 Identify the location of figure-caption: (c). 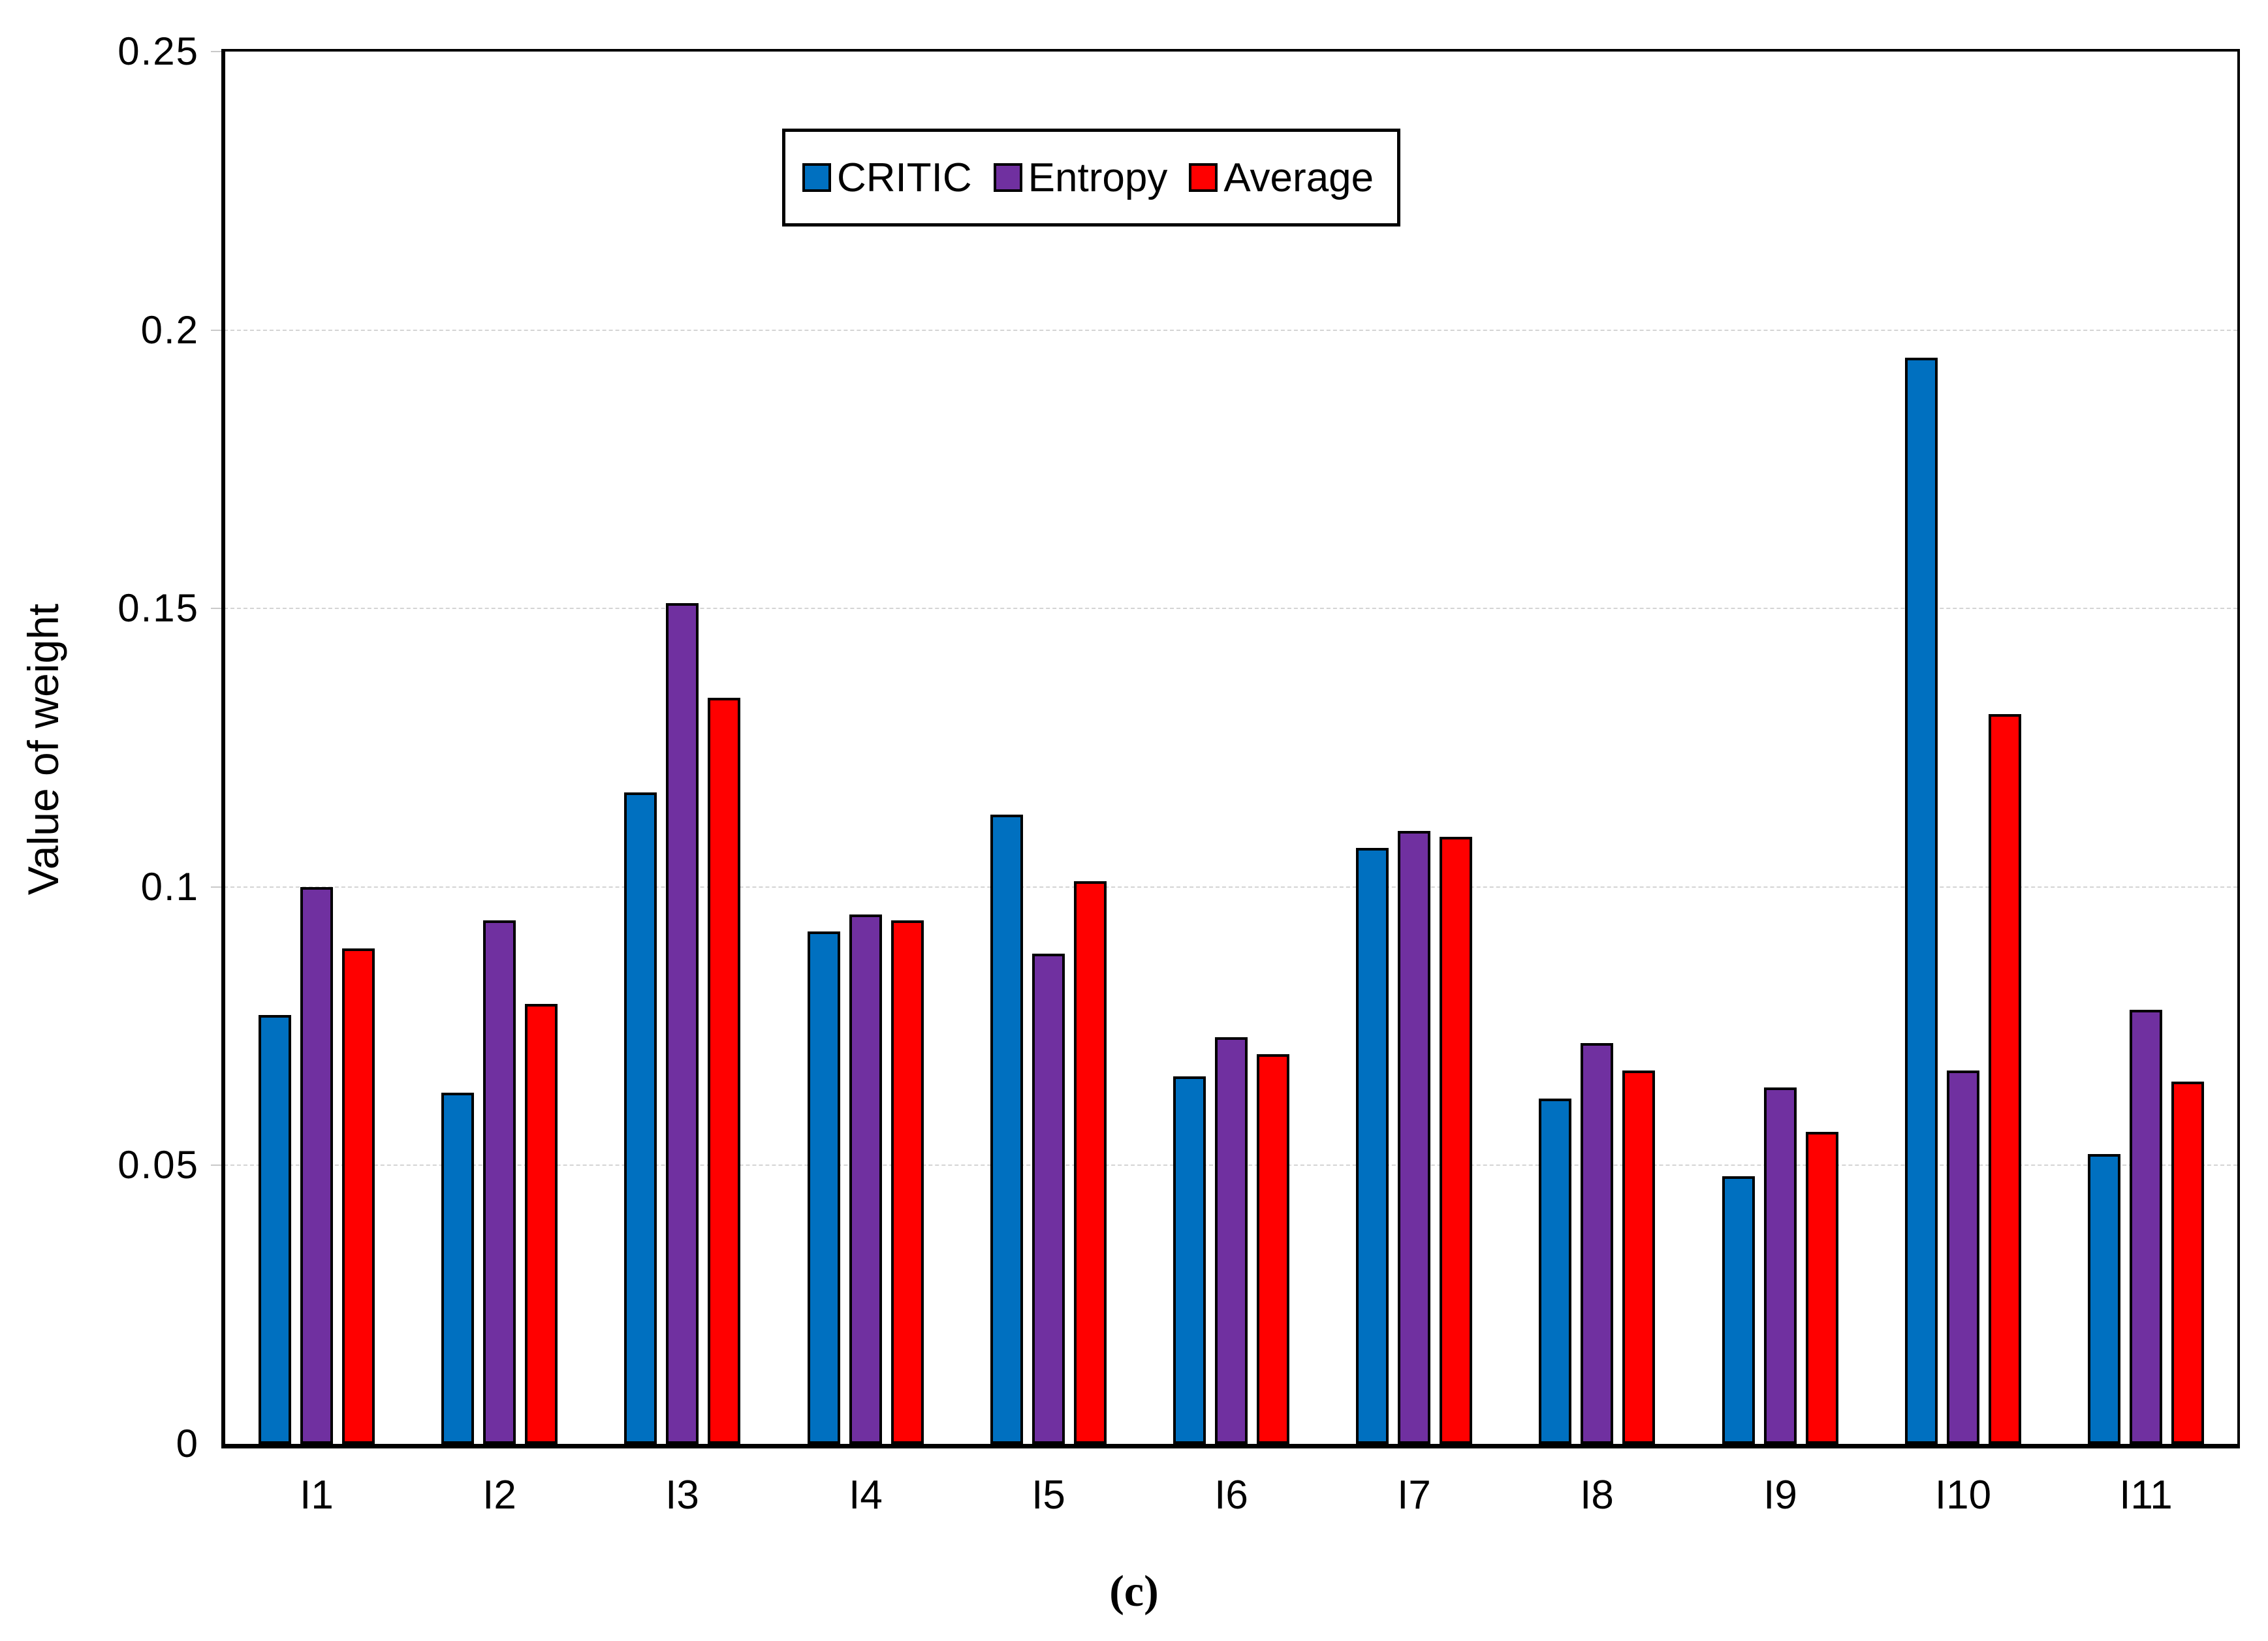
(1134, 1591).